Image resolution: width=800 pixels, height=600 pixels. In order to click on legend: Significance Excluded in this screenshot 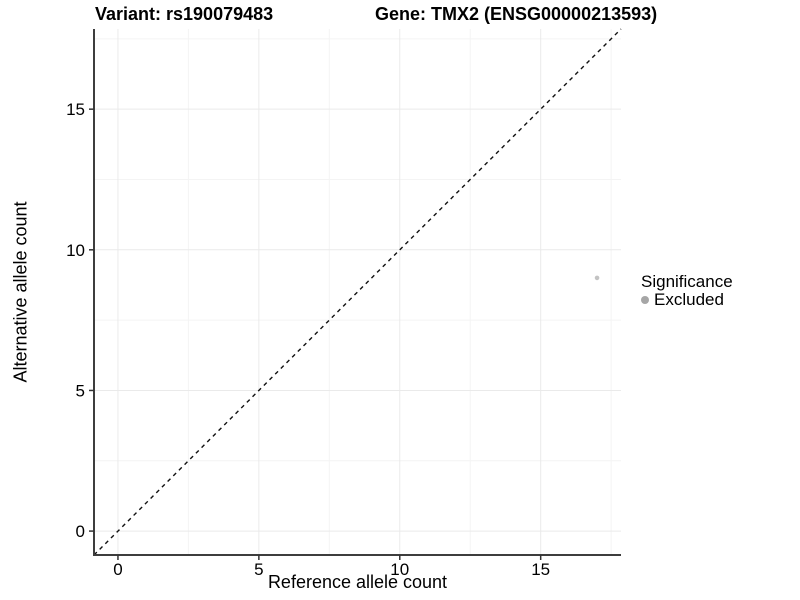, I will do `click(687, 290)`.